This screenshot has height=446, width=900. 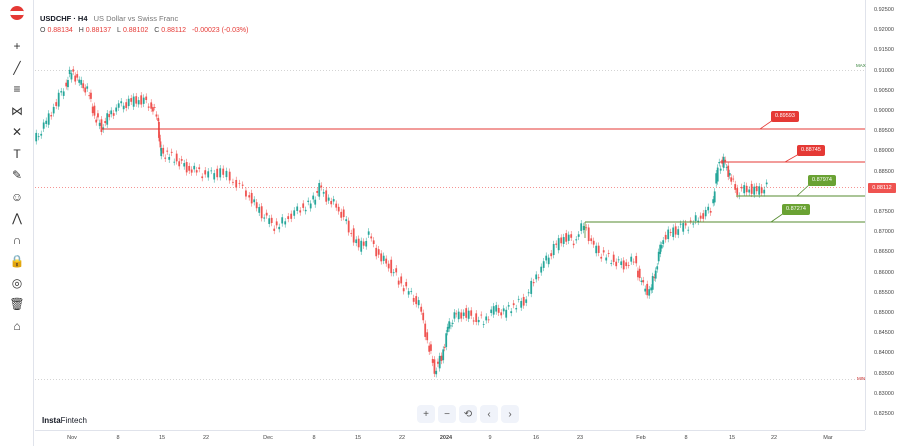 What do you see at coordinates (861, 378) in the screenshot?
I see `min-tag: MIN` at bounding box center [861, 378].